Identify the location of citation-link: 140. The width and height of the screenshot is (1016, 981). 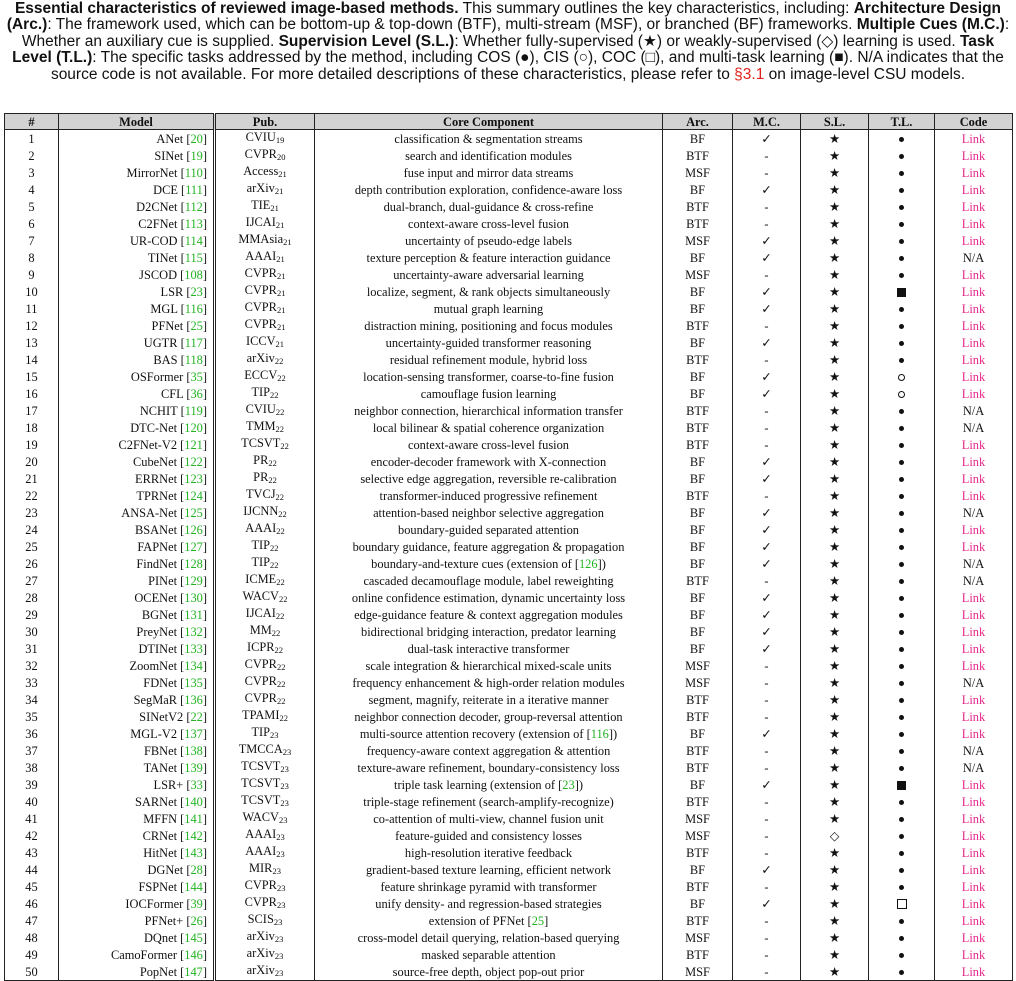
(193, 801).